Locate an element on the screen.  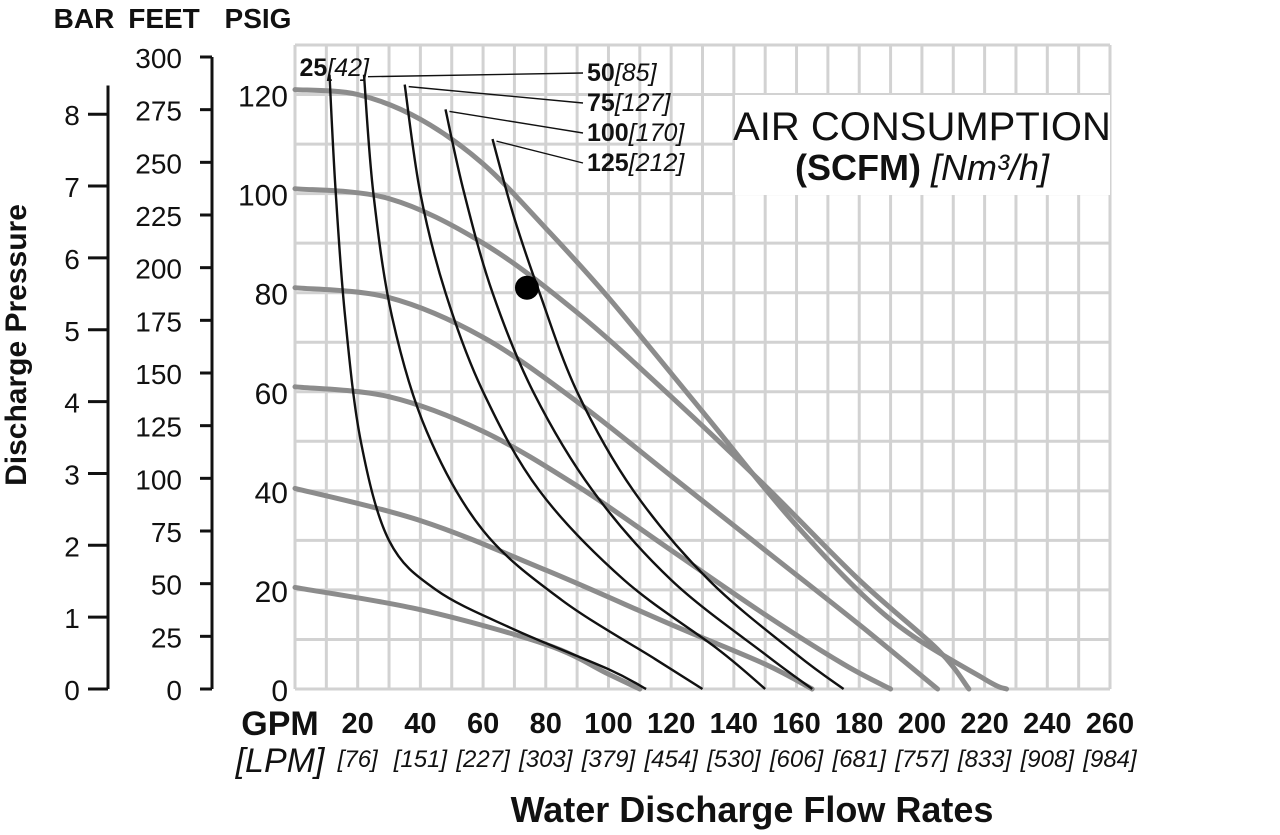
title-unit-bold: (SCFM) is located at coordinates (858, 167).